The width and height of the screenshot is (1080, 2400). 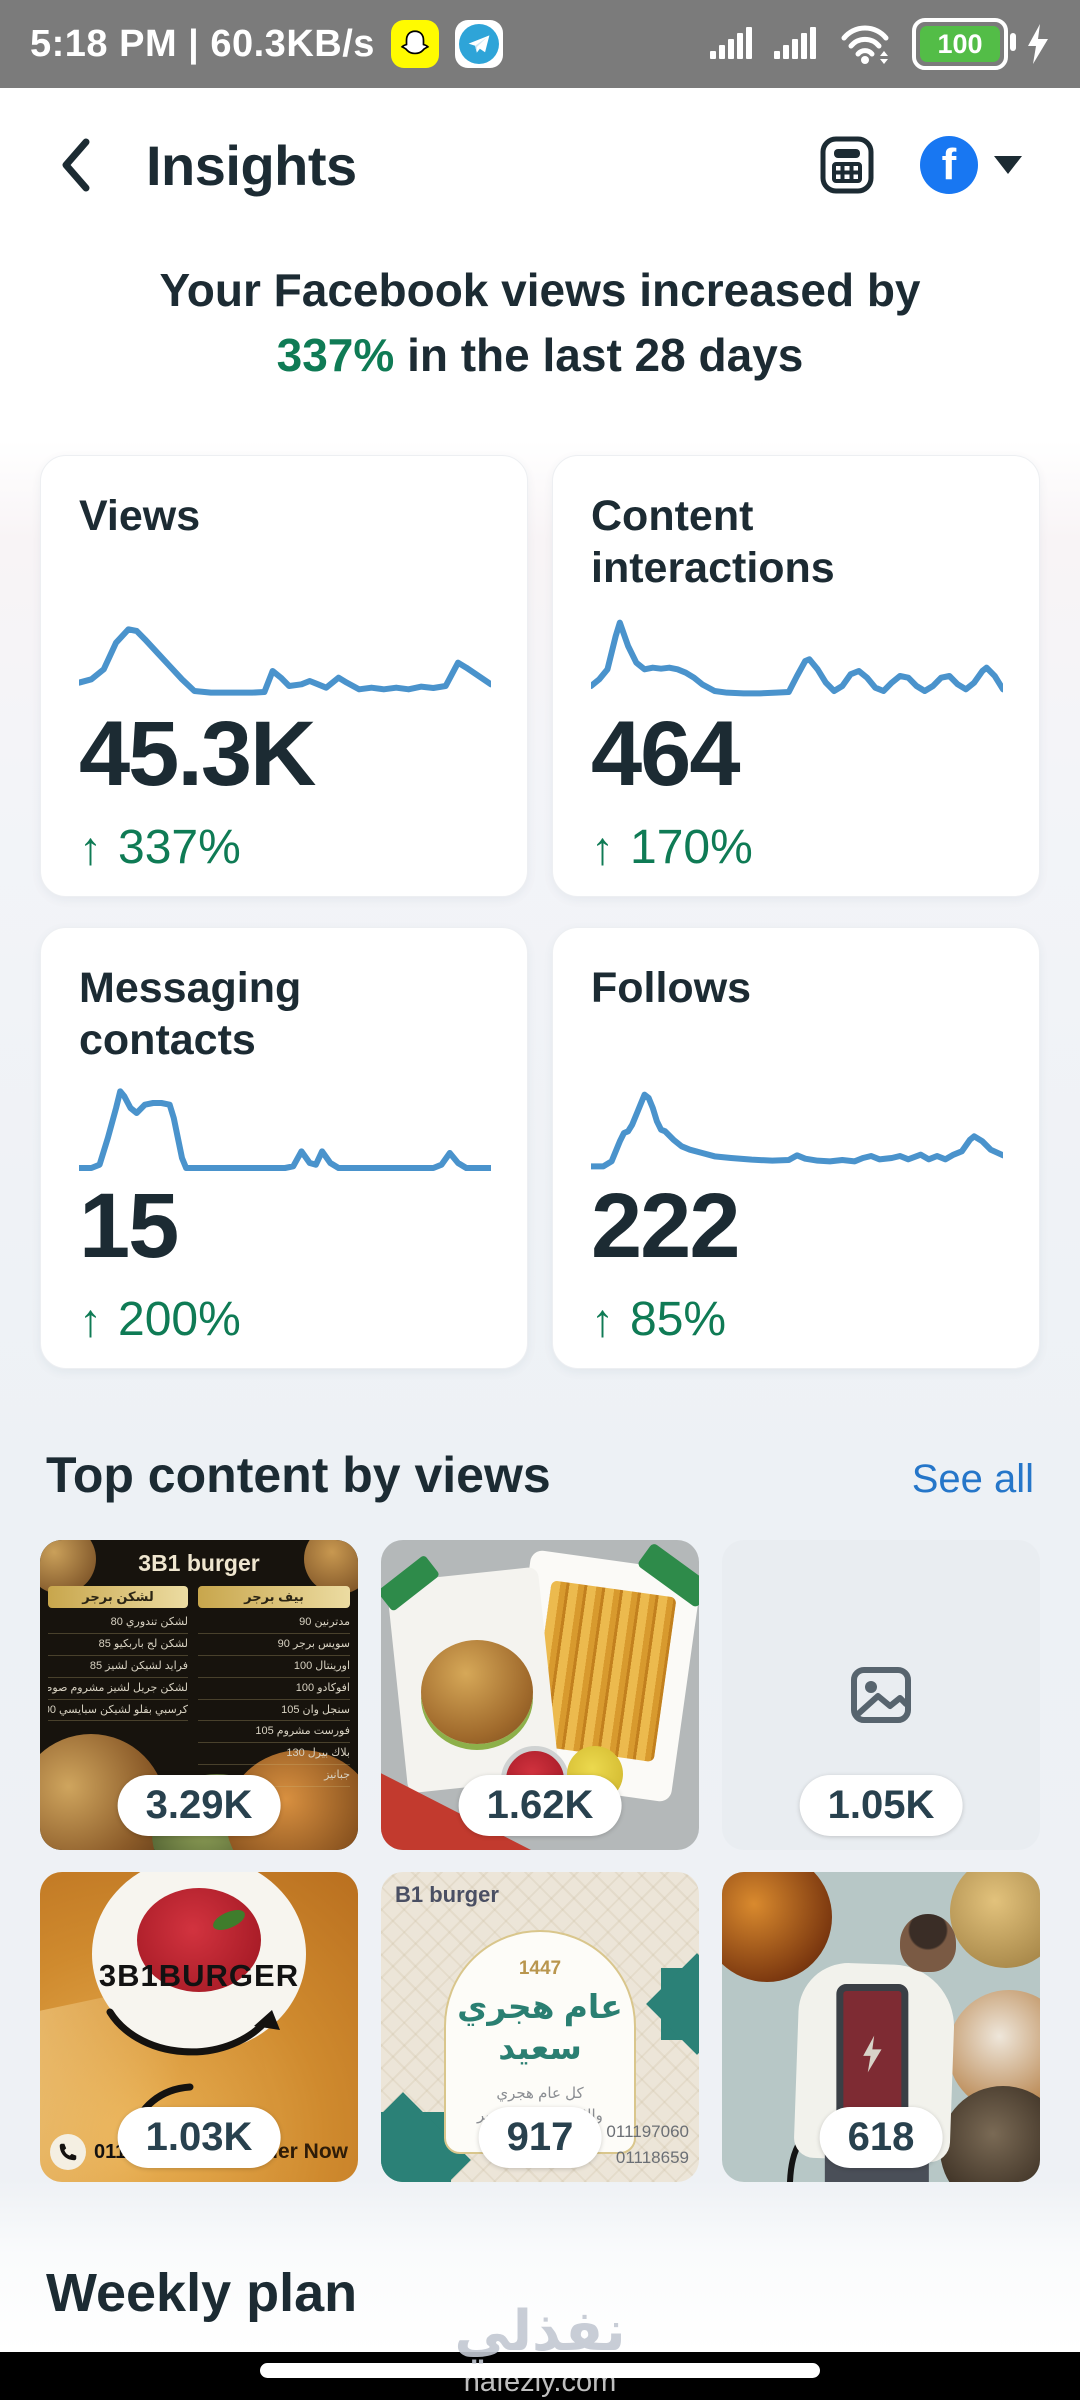 I want to click on facebook-letter: f, so click(x=949, y=164).